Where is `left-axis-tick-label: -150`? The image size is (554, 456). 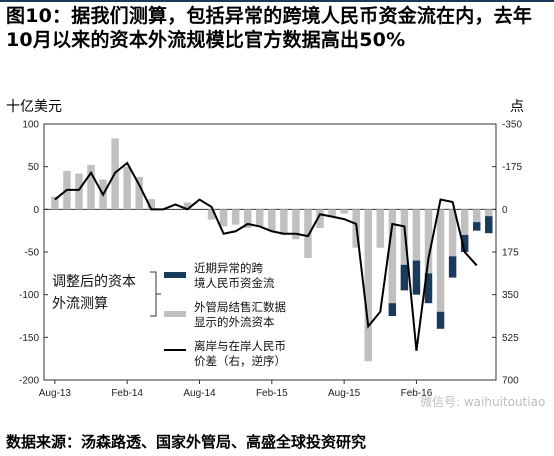 left-axis-tick-label: -150 is located at coordinates (29, 338).